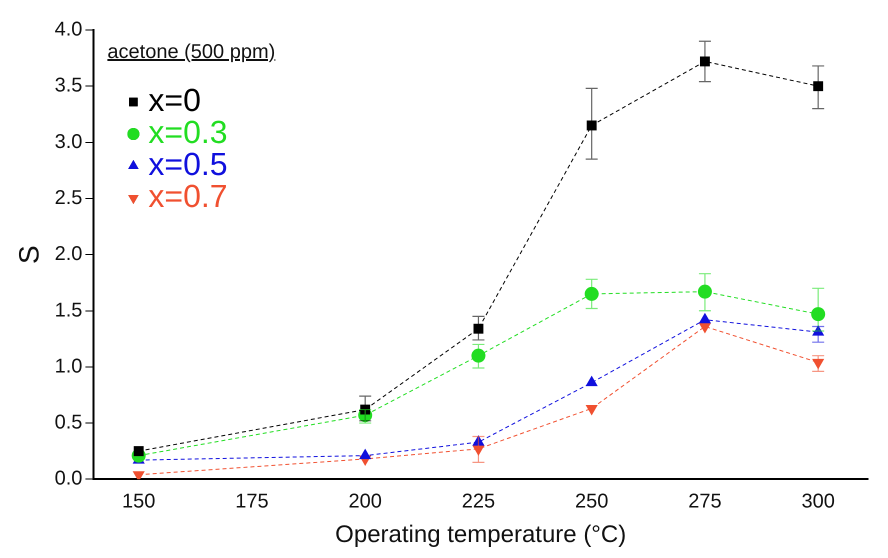 The height and width of the screenshot is (558, 888). What do you see at coordinates (29, 254) in the screenshot?
I see `y-axis-title: S` at bounding box center [29, 254].